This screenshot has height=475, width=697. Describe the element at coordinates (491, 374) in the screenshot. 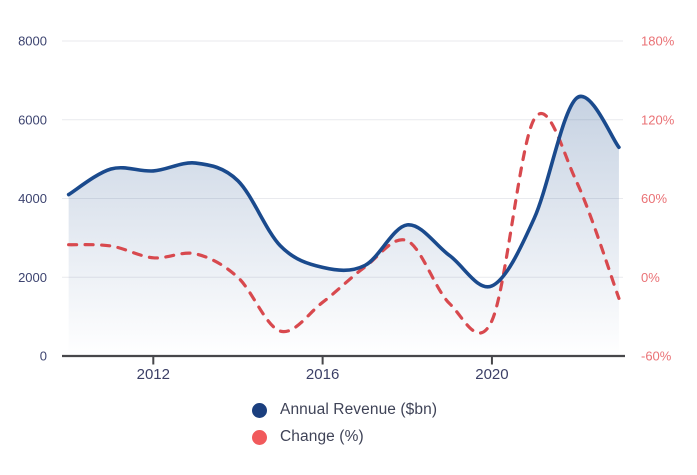

I see `x-axis-label: 2020` at that location.